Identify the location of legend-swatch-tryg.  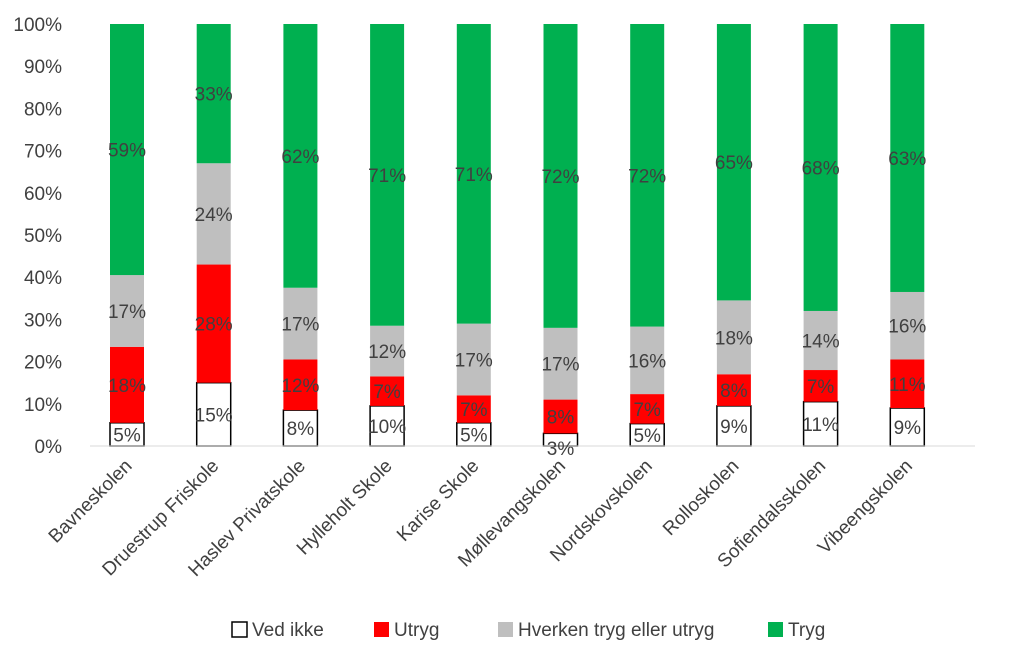
(775, 629).